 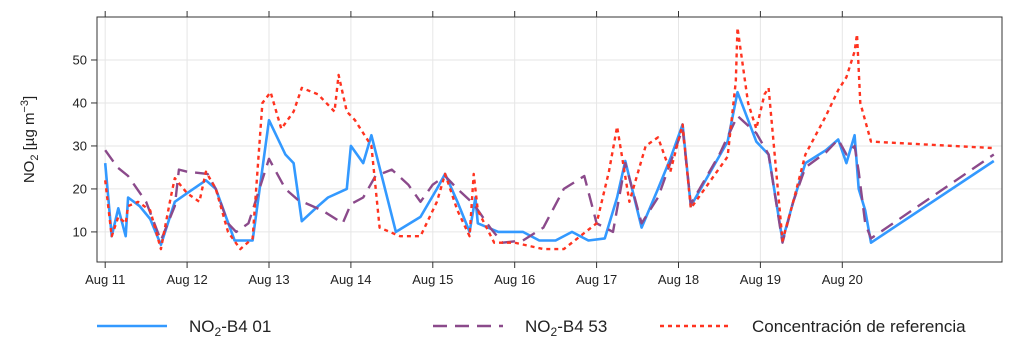 What do you see at coordinates (35, 158) in the screenshot?
I see `y-axis-title-subscript: 2` at bounding box center [35, 158].